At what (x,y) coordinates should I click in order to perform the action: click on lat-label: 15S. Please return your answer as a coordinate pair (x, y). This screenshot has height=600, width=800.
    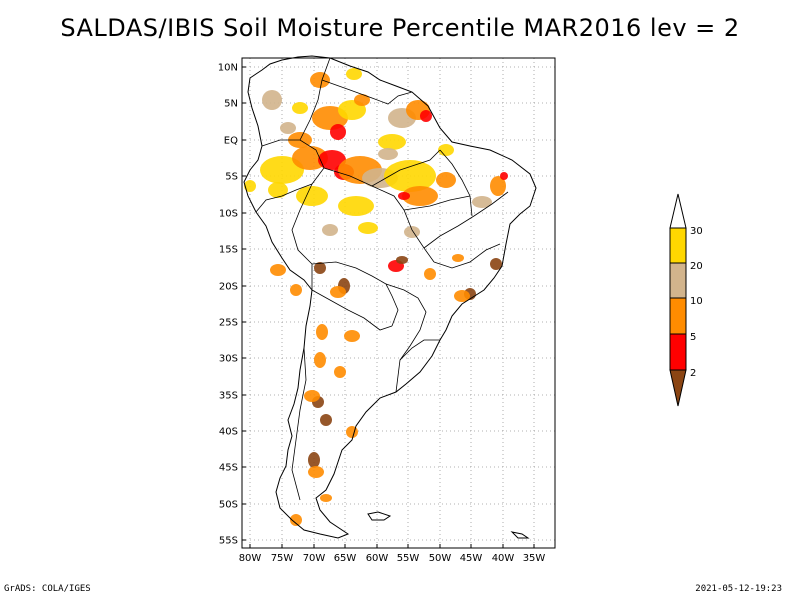
    Looking at the image, I should click on (228, 250).